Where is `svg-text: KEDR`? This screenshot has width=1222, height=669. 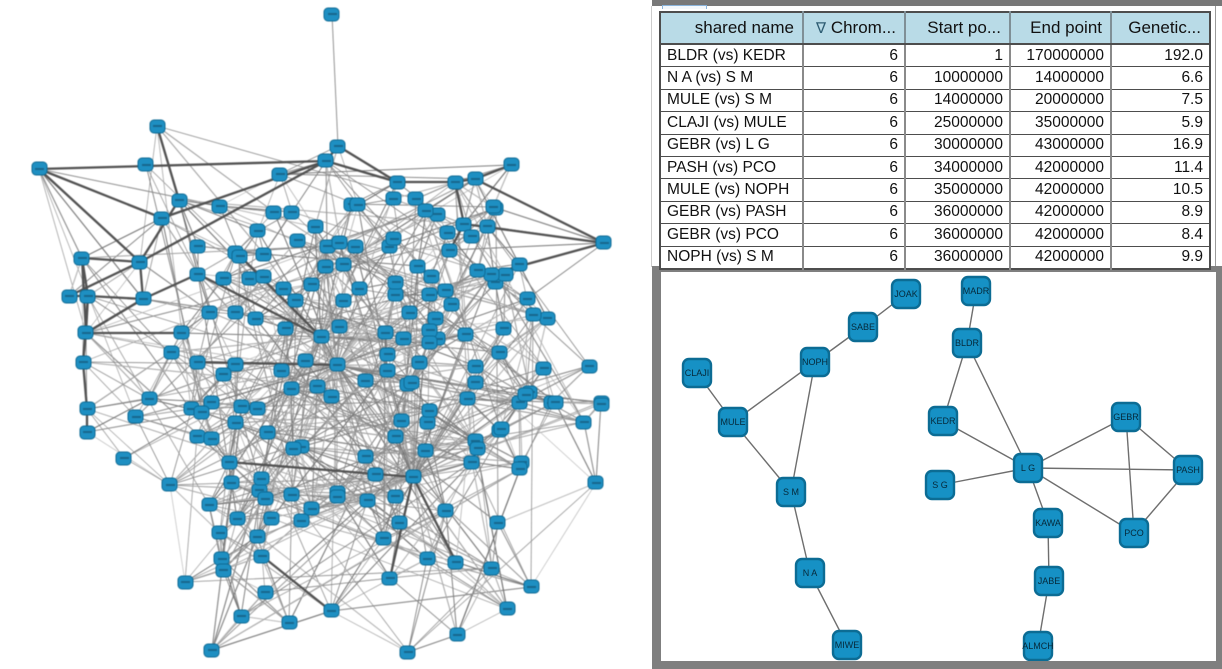 svg-text: KEDR is located at coordinates (943, 421).